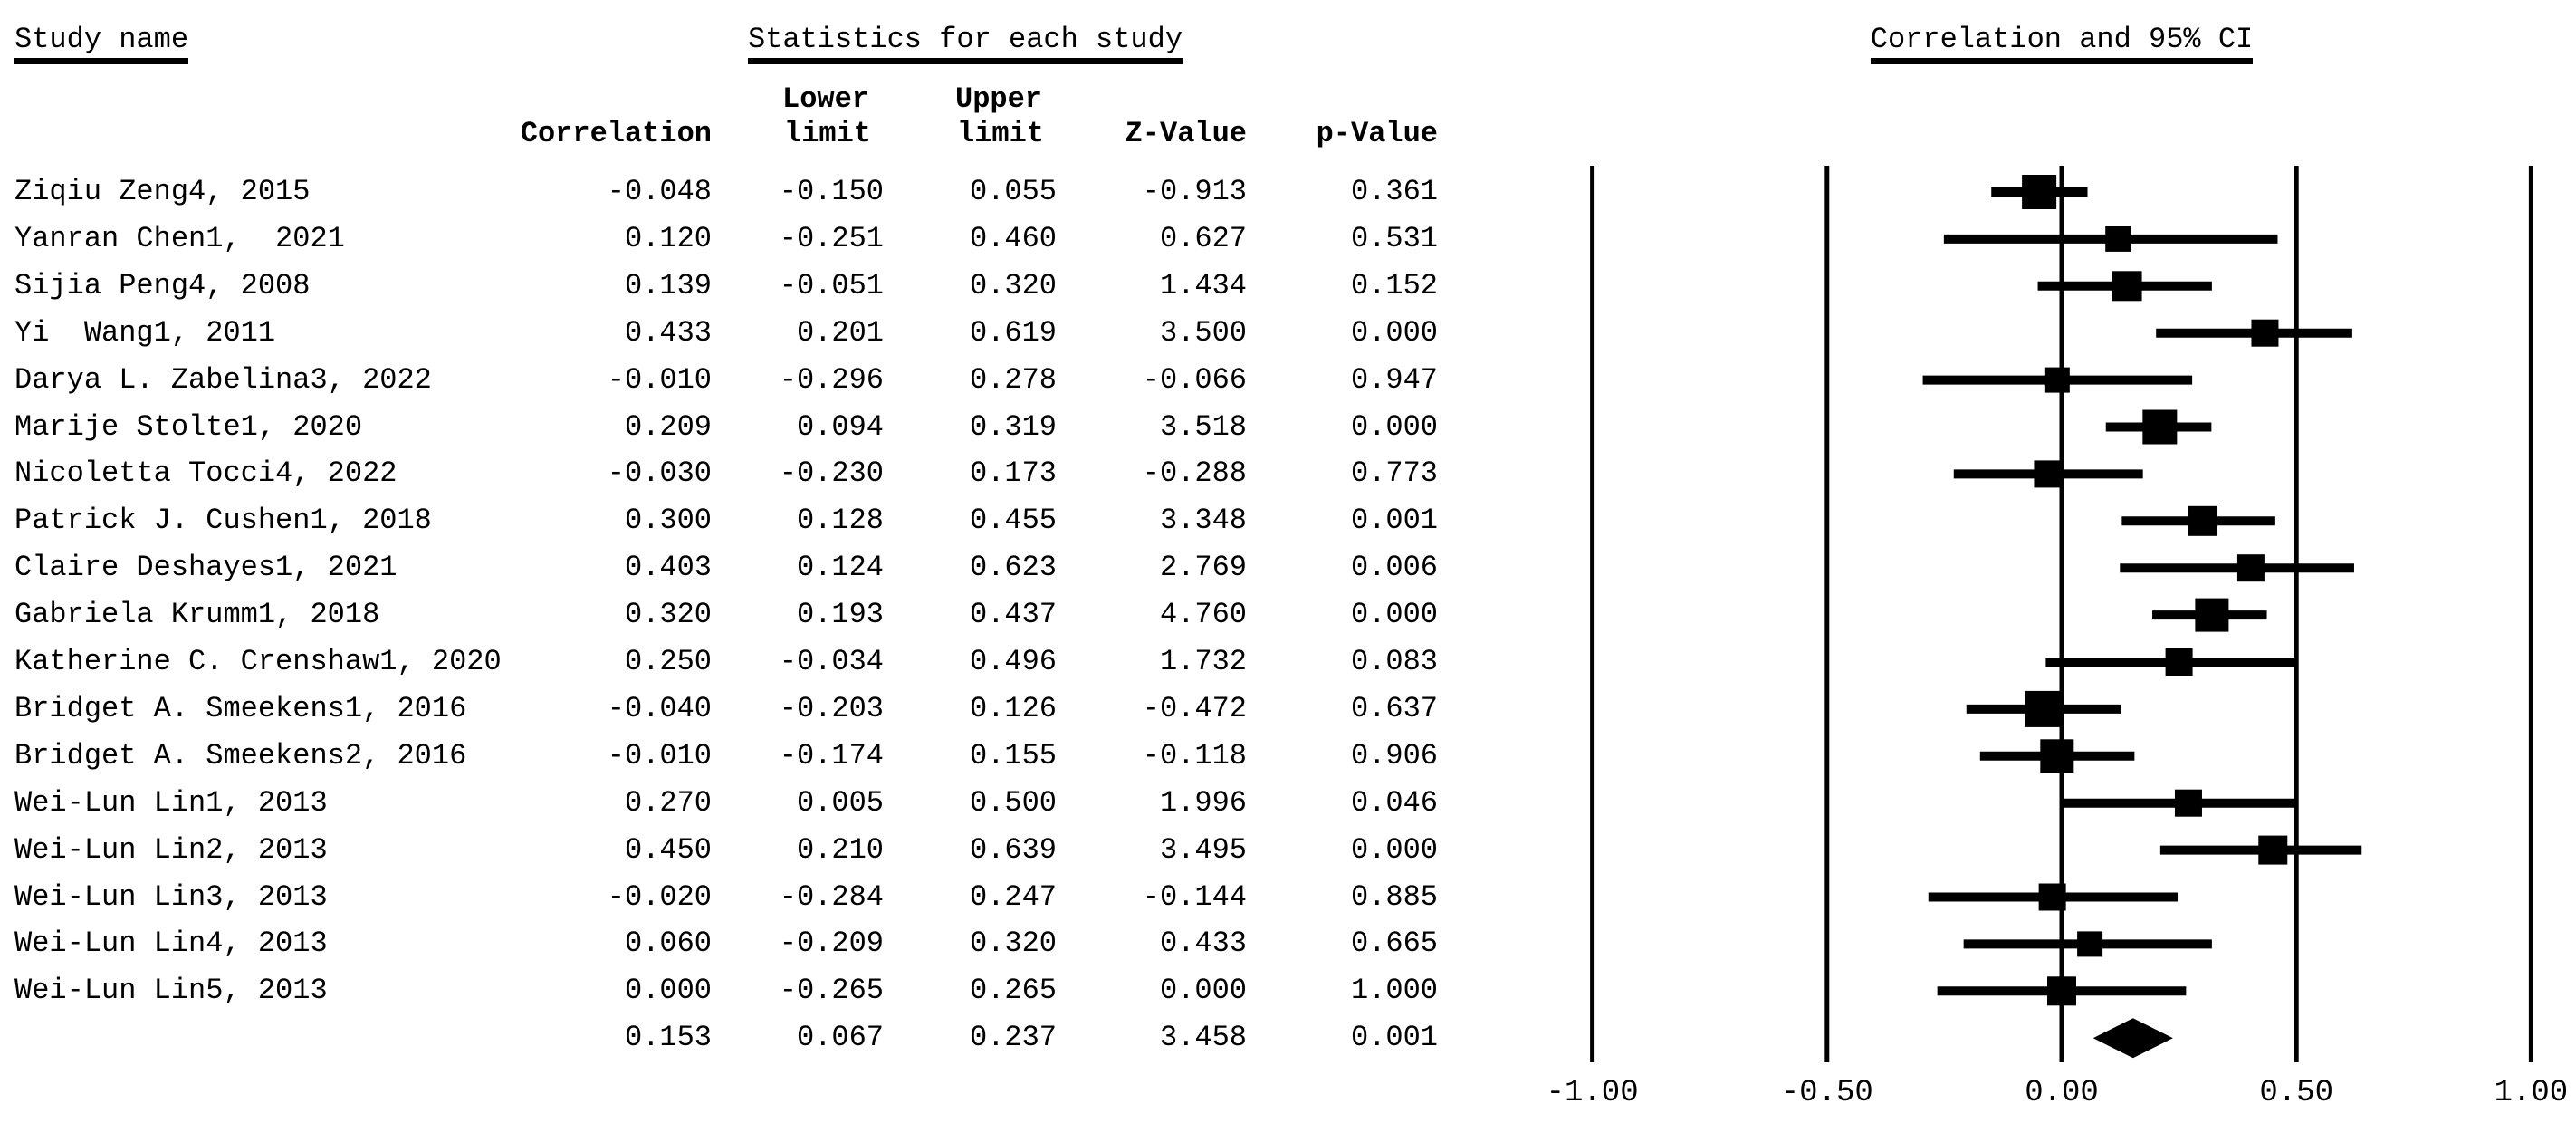  Describe the element at coordinates (145, 333) in the screenshot. I see `study-name-cell: Yi Wang1, 2011` at that location.